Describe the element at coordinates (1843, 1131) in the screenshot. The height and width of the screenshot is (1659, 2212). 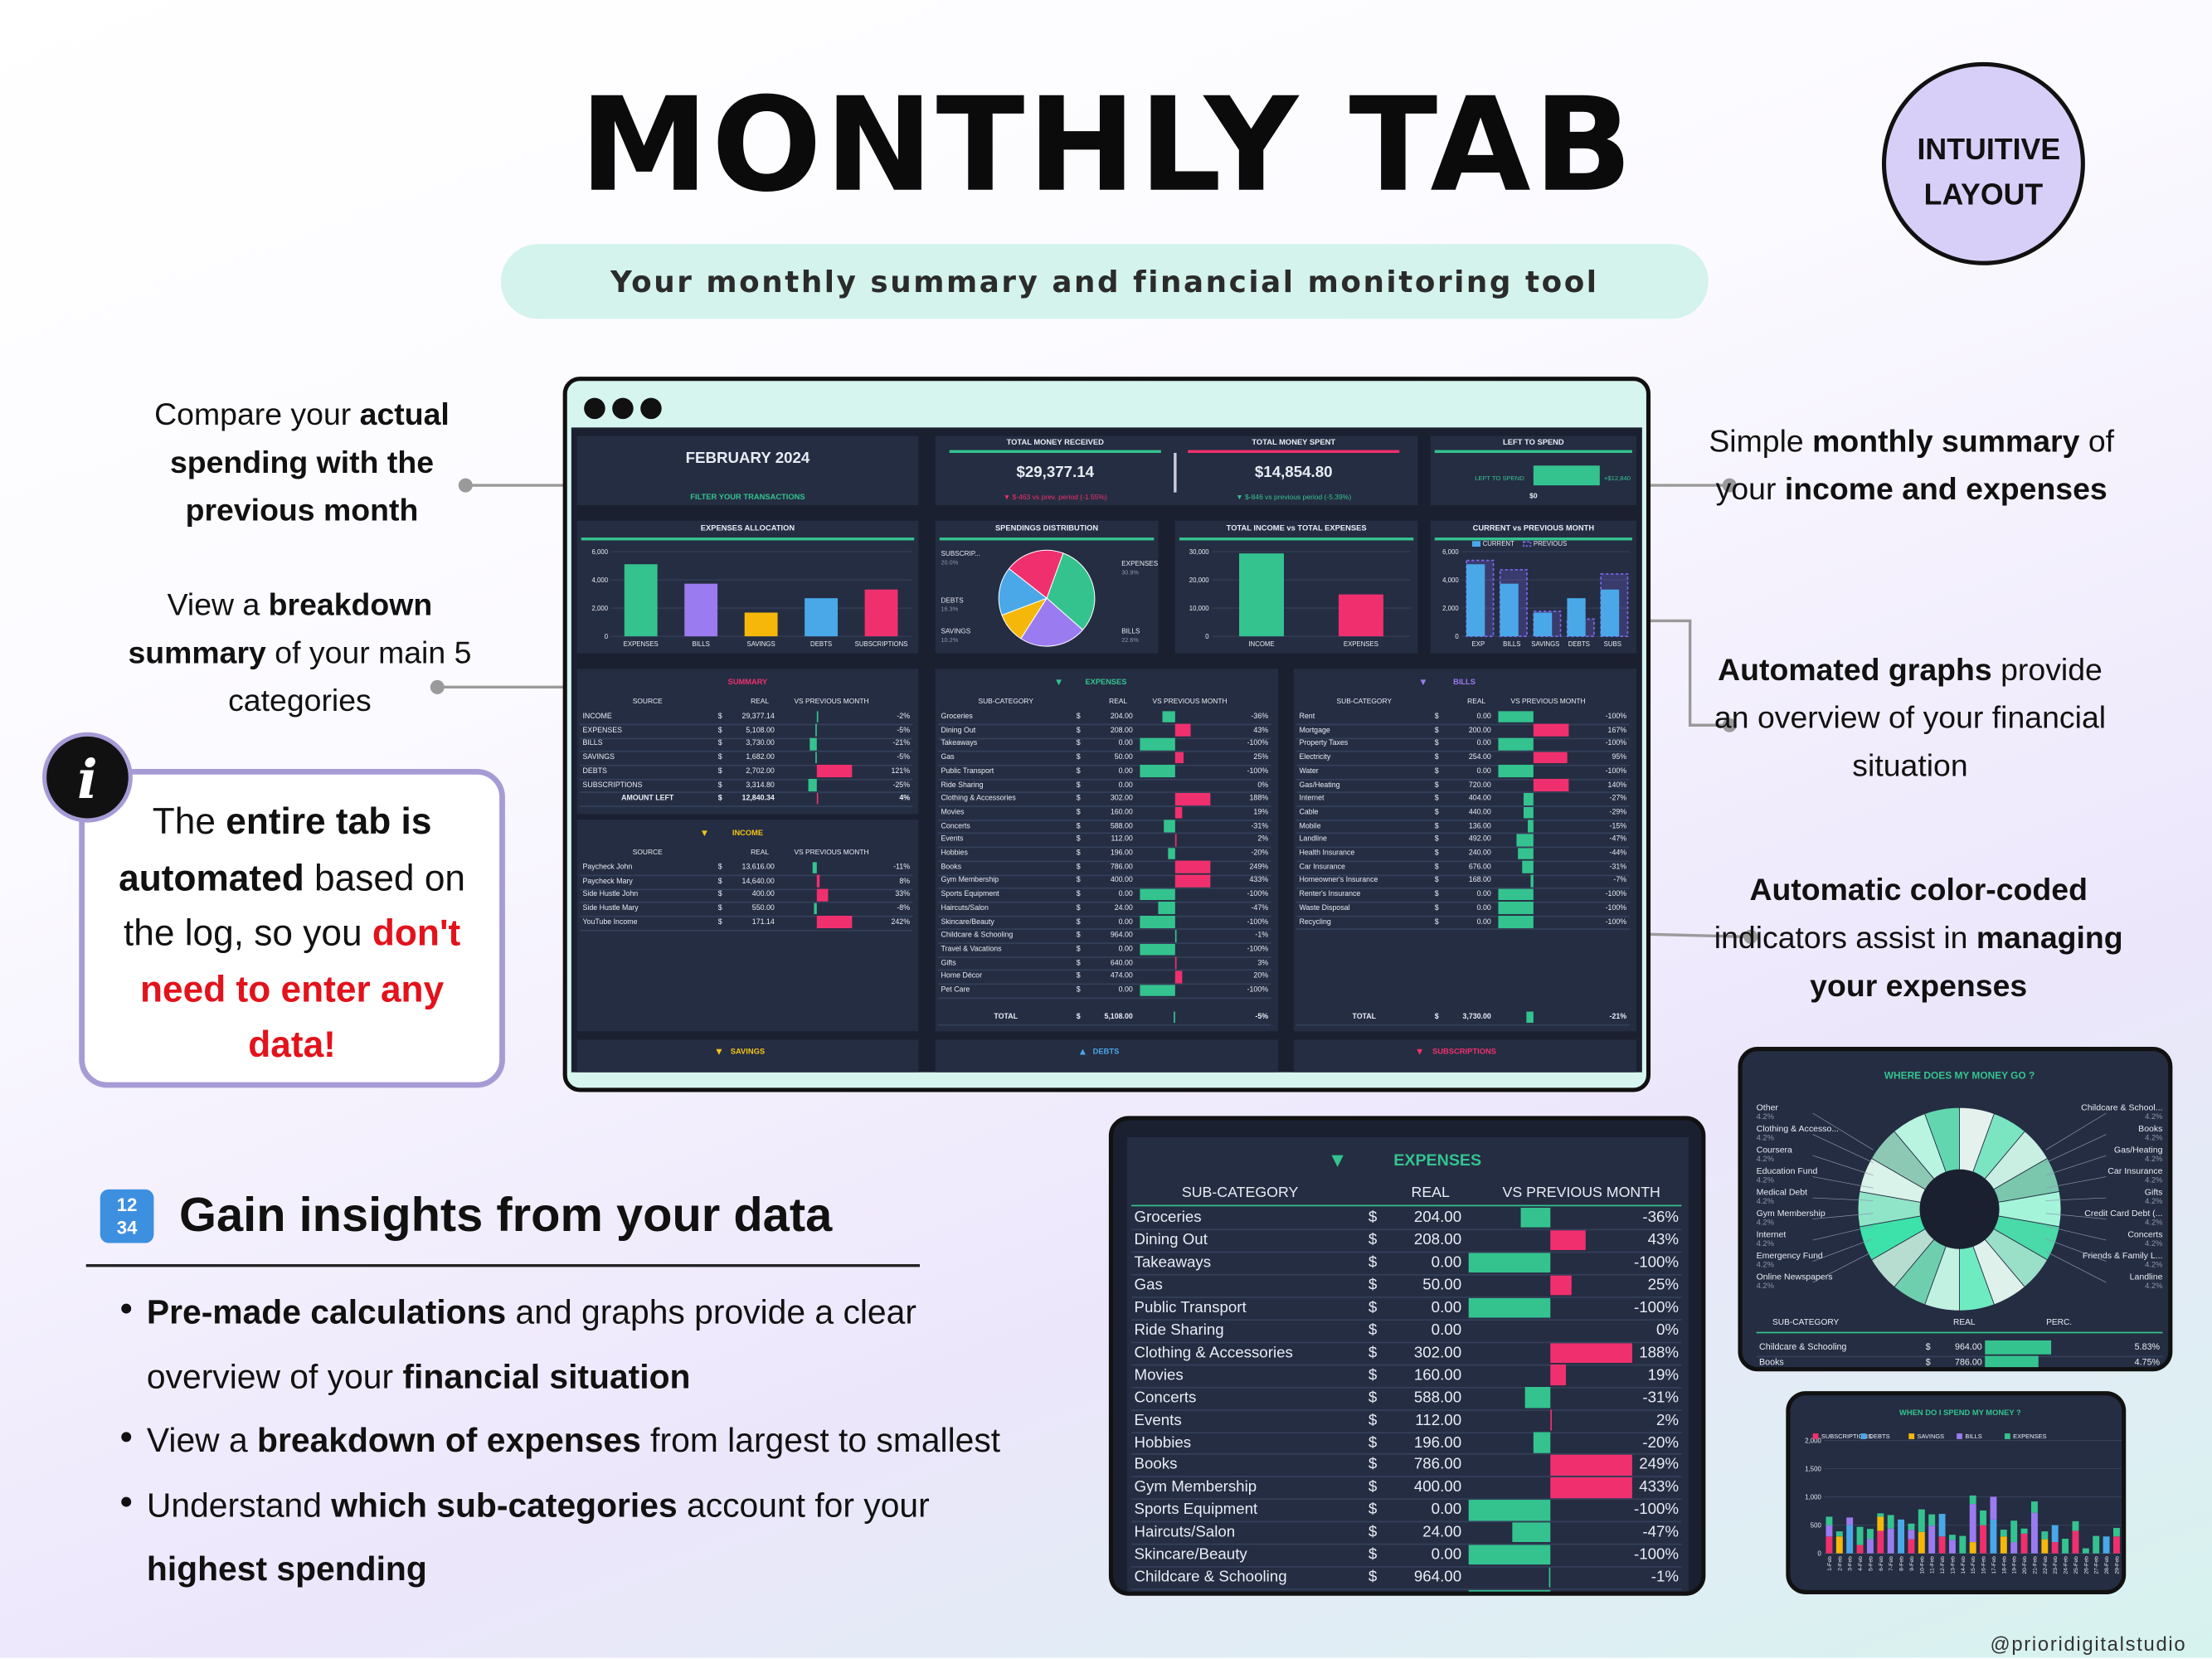
I see `leader-line` at that location.